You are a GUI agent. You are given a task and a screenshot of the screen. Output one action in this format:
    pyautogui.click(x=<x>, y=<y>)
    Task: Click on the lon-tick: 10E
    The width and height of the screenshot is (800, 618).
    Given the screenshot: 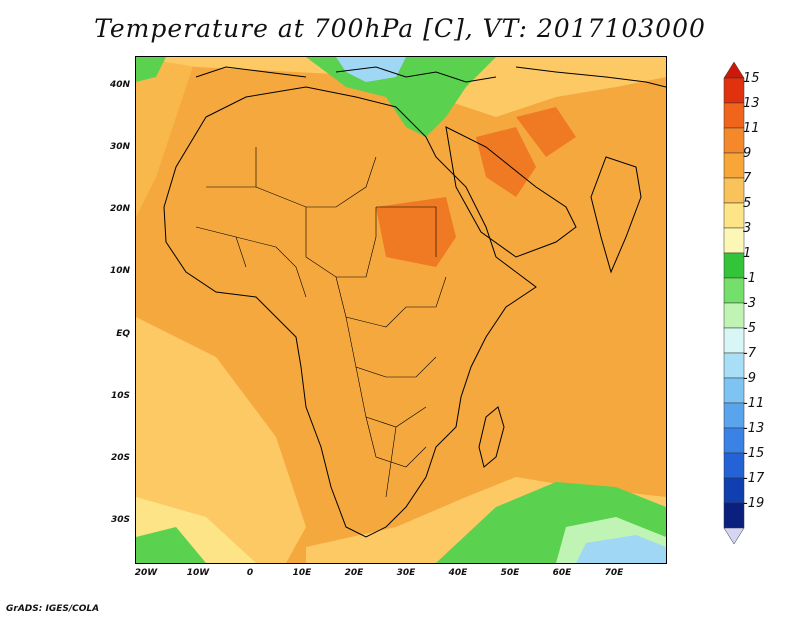 What is the action you would take?
    pyautogui.click(x=302, y=573)
    